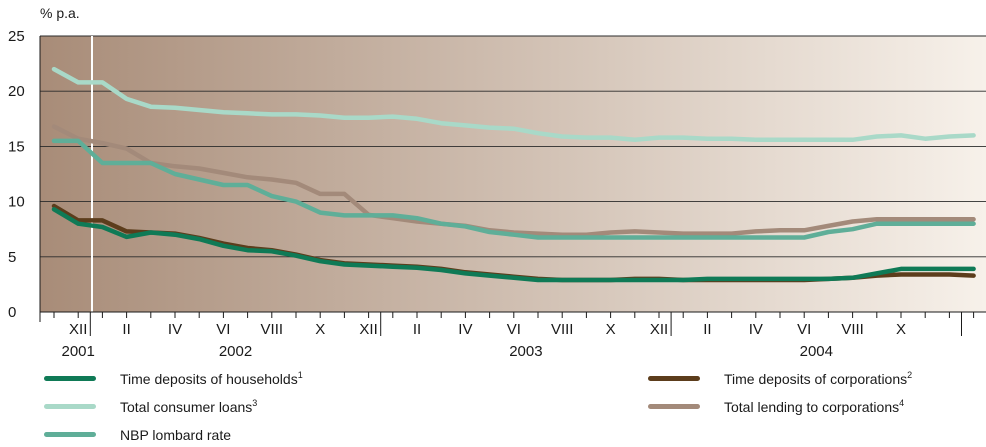 The height and width of the screenshot is (447, 986). Describe the element at coordinates (12, 257) in the screenshot. I see `y-tick-label: 5` at that location.